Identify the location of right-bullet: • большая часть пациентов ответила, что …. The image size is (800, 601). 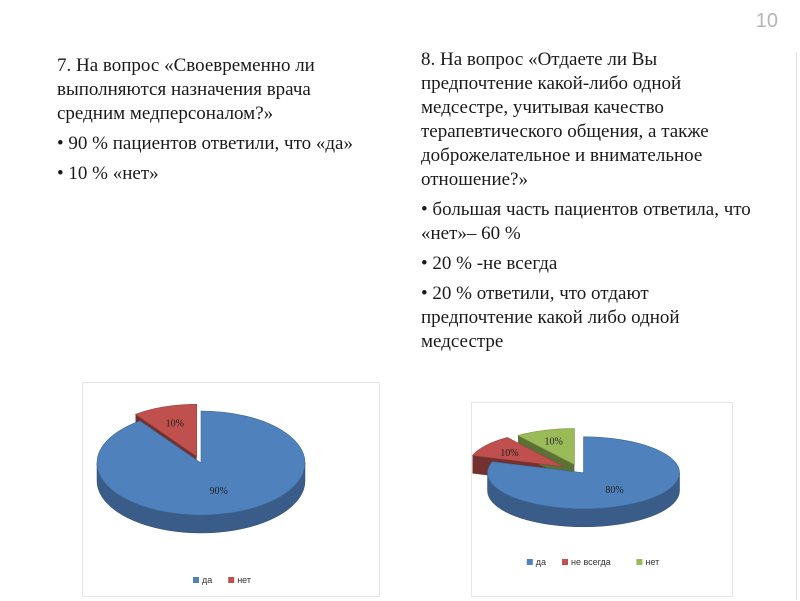
(586, 221).